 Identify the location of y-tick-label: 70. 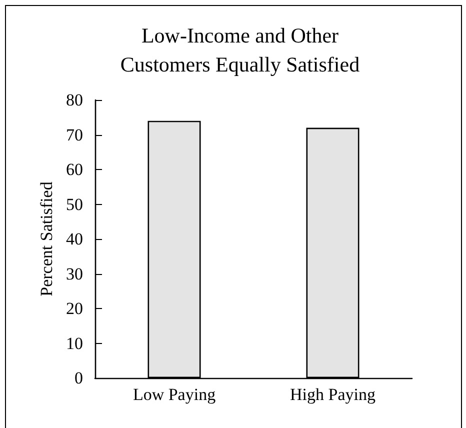
(74, 134).